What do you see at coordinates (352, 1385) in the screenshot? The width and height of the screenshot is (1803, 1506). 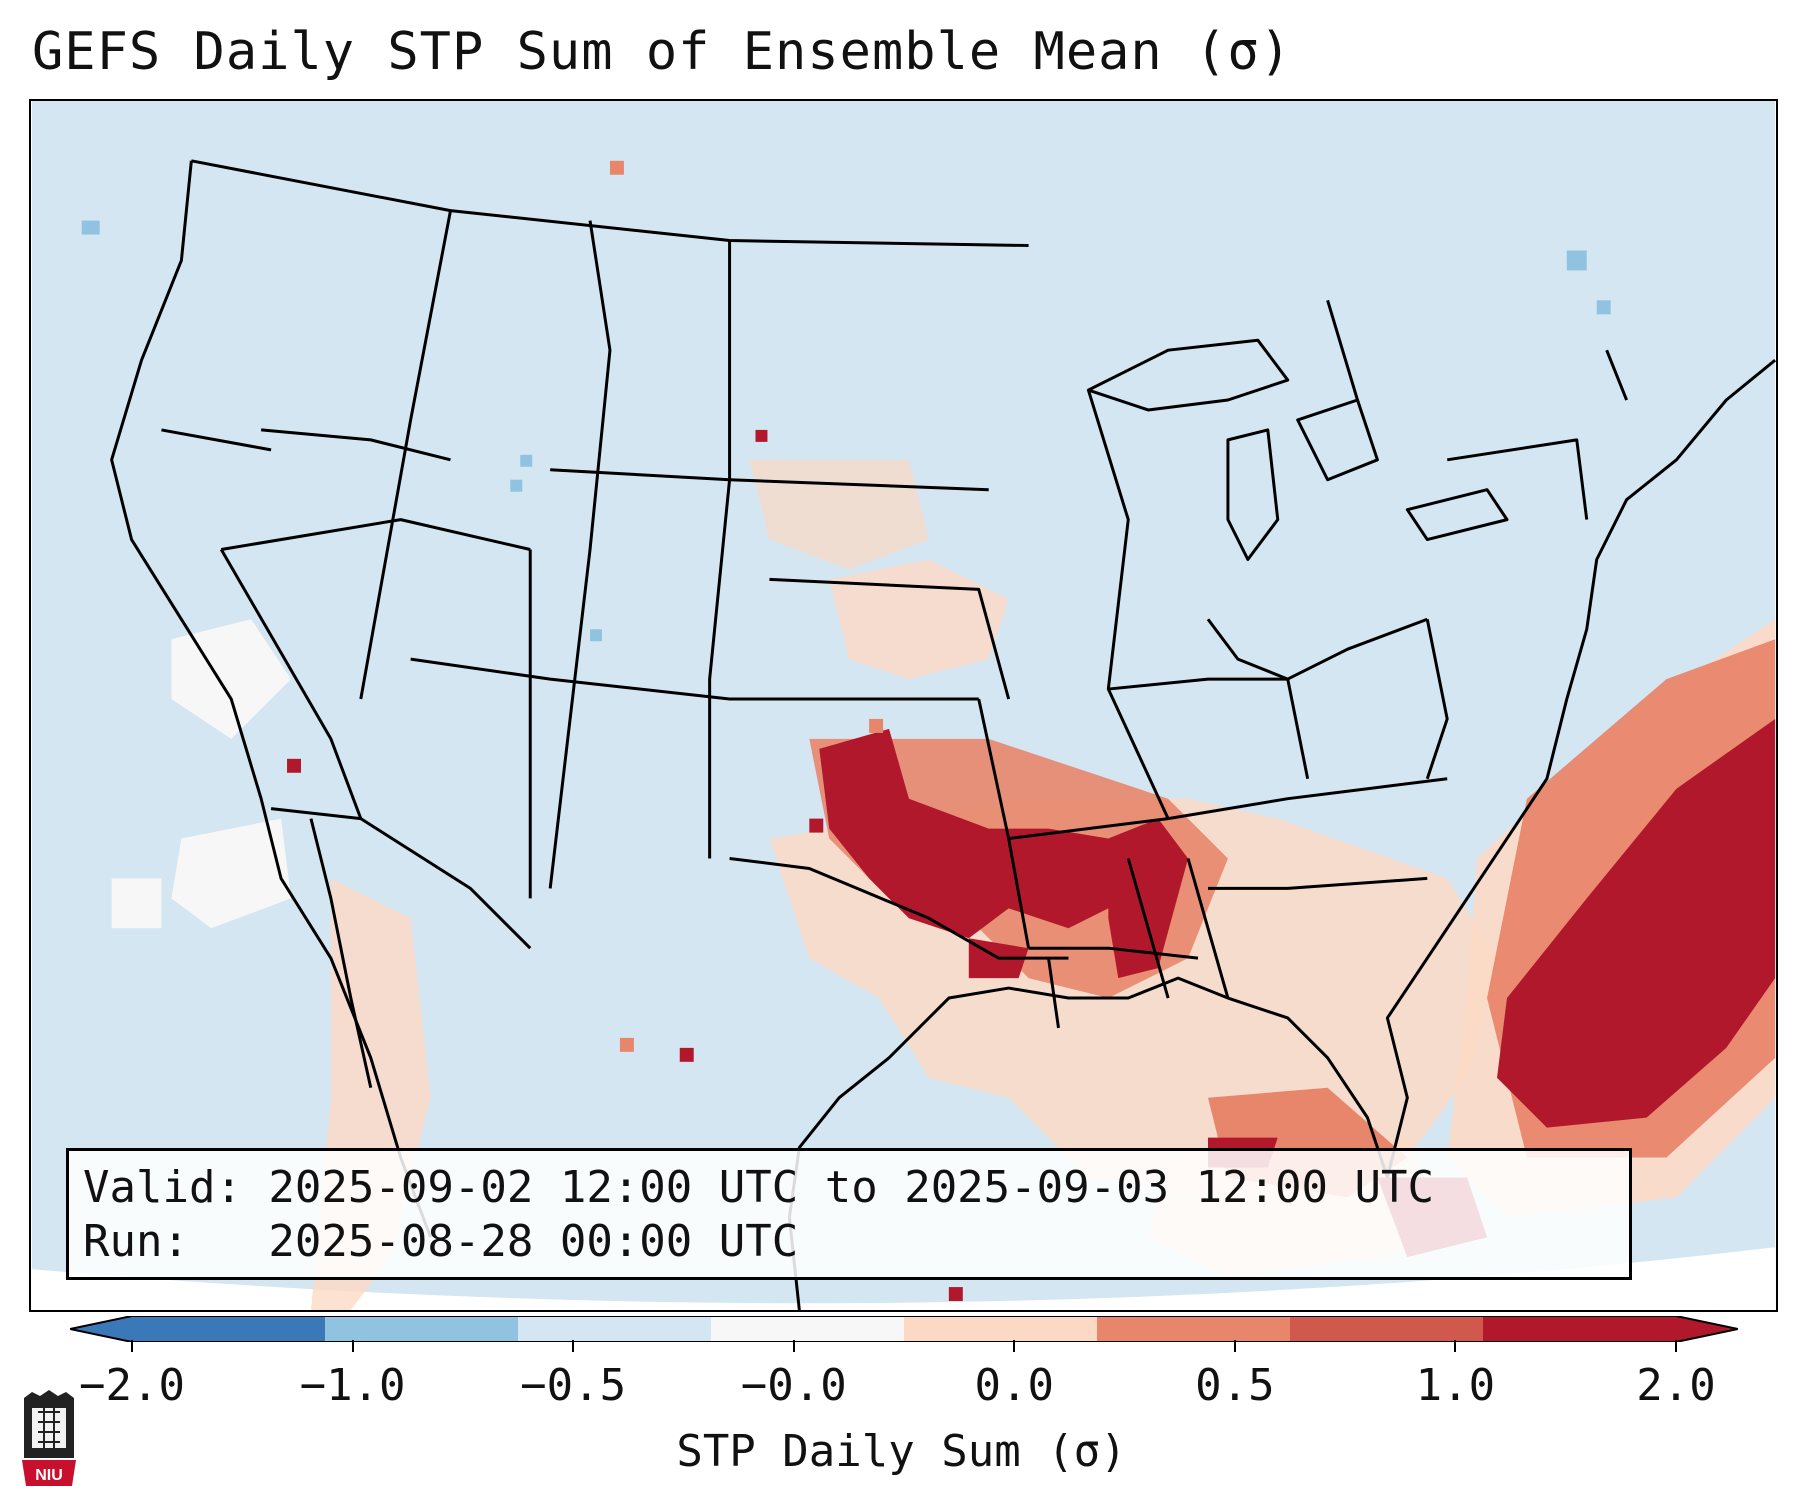 I see `colorbar-tick-label: −1.0` at bounding box center [352, 1385].